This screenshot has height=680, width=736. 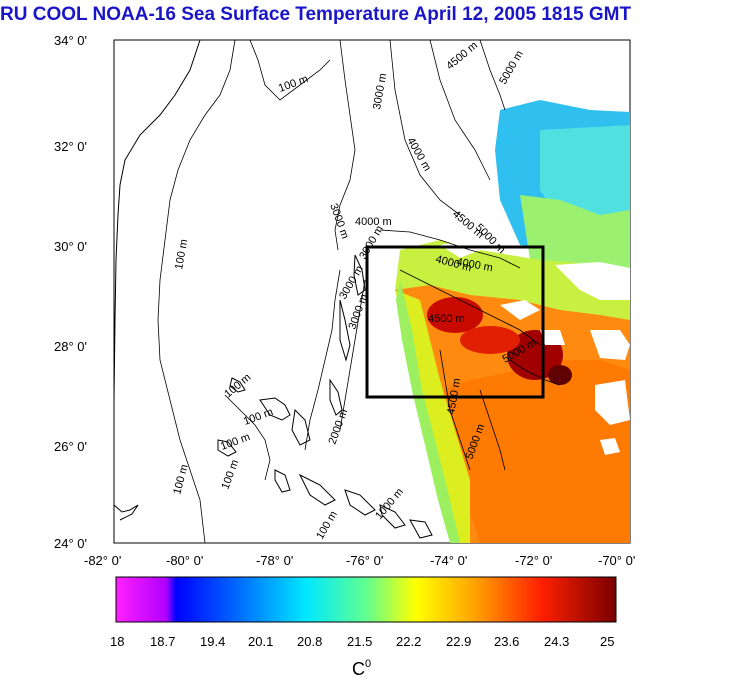 What do you see at coordinates (117, 641) in the screenshot?
I see `colorbar-tick: 18` at bounding box center [117, 641].